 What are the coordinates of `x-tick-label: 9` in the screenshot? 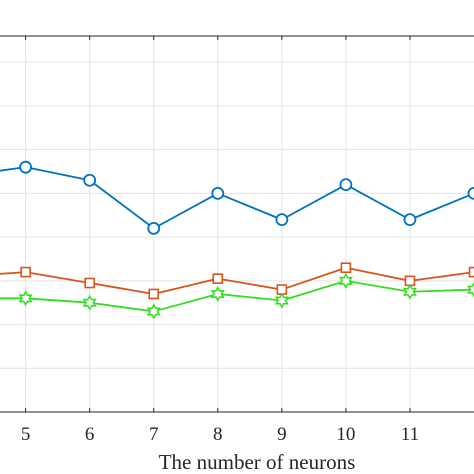 It's located at (282, 434).